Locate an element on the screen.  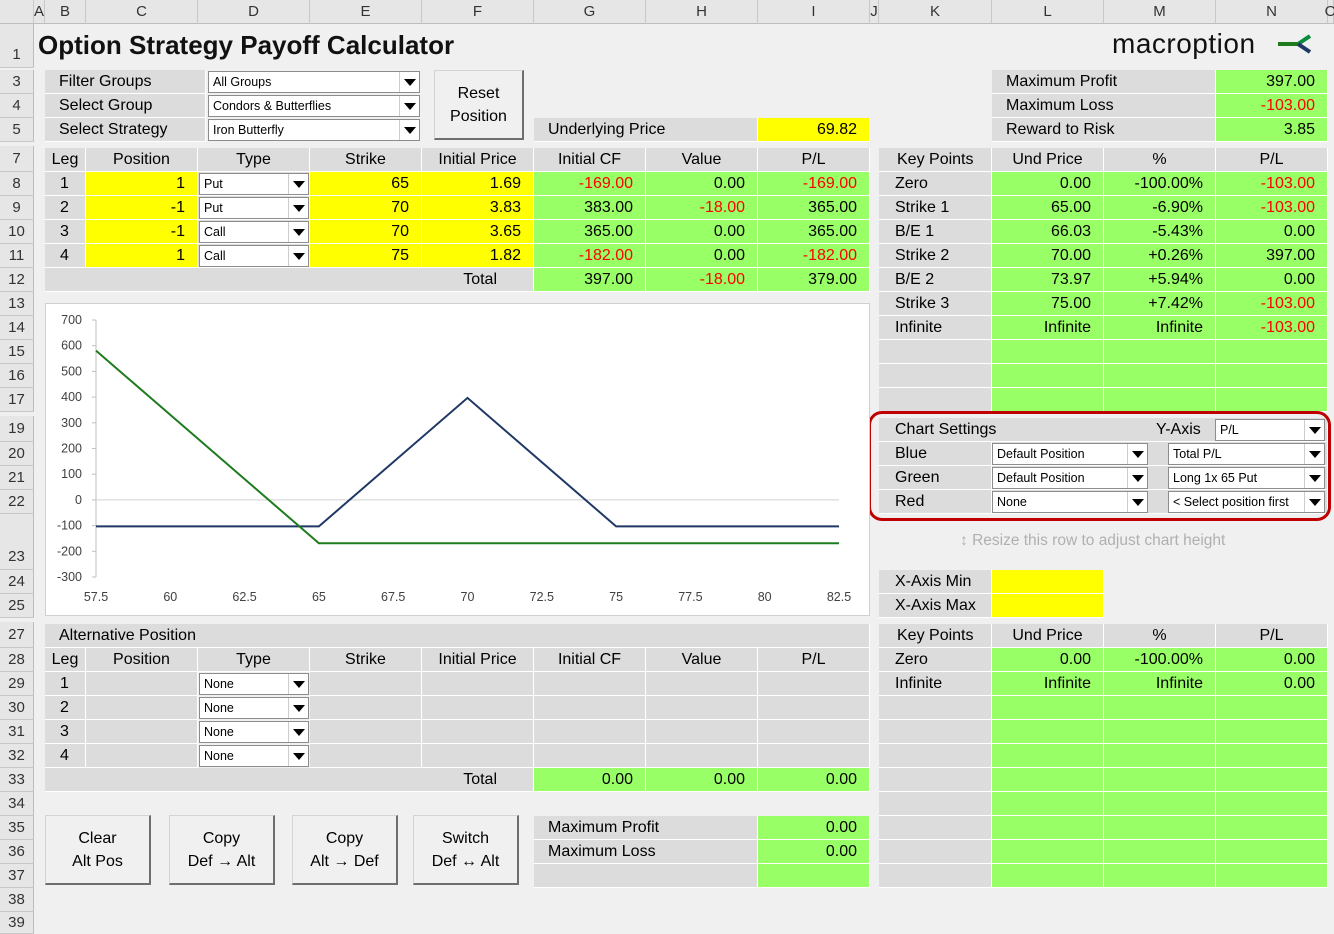
rr-label: Reward to Risk is located at coordinates (1104, 130).